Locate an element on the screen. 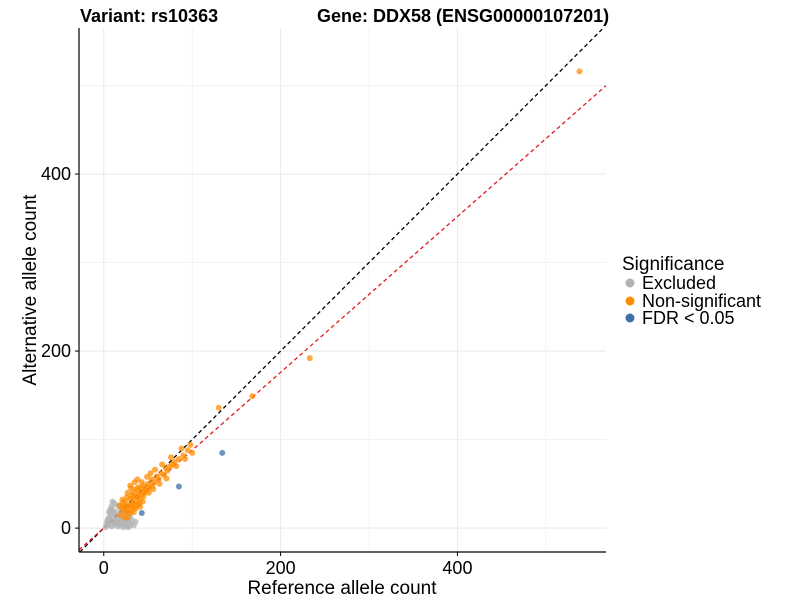 This screenshot has height=600, width=800. legend-label-non-significant: Non-significant is located at coordinates (701, 301).